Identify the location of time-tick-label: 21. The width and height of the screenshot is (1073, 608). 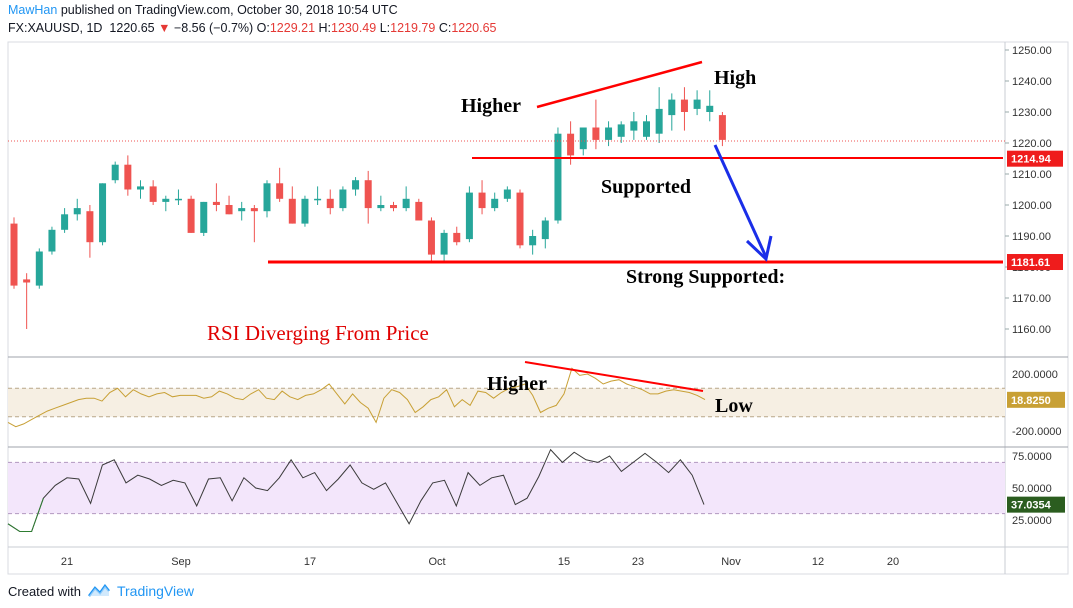
(67, 562).